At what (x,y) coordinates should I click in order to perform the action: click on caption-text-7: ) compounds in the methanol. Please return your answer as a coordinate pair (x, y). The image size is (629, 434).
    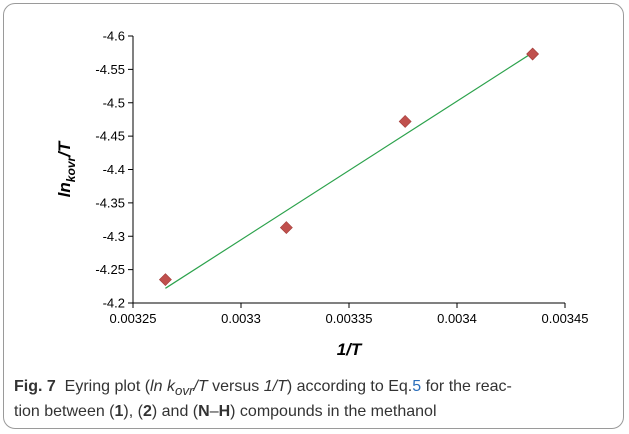
    Looking at the image, I should click on (333, 412).